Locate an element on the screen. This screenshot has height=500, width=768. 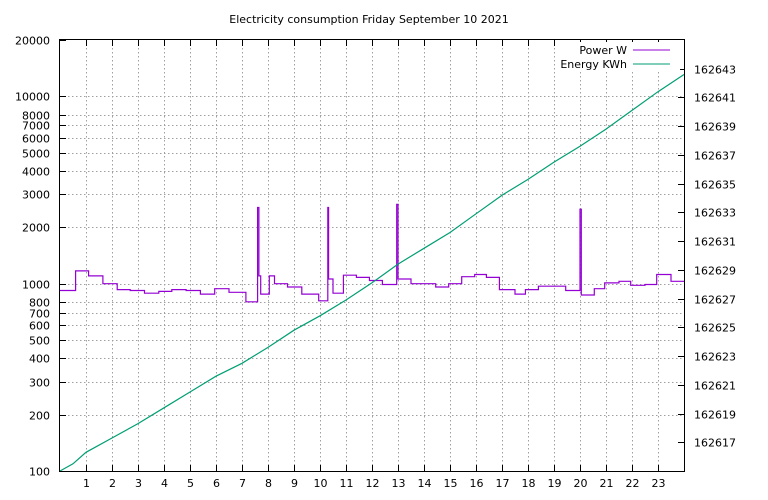
y-left-tick-label: 1000 is located at coordinates (36, 285).